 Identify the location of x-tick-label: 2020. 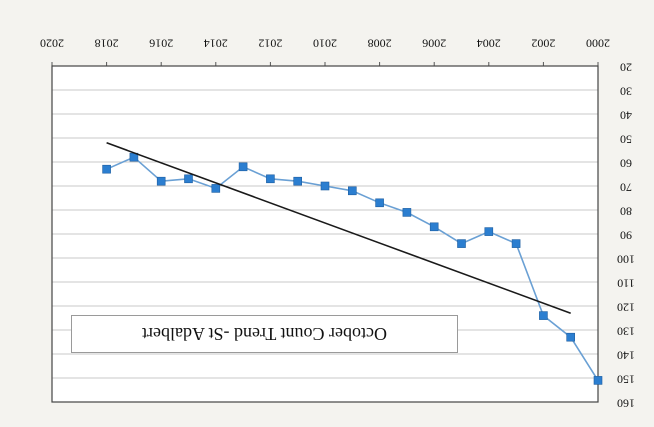
(52, 43).